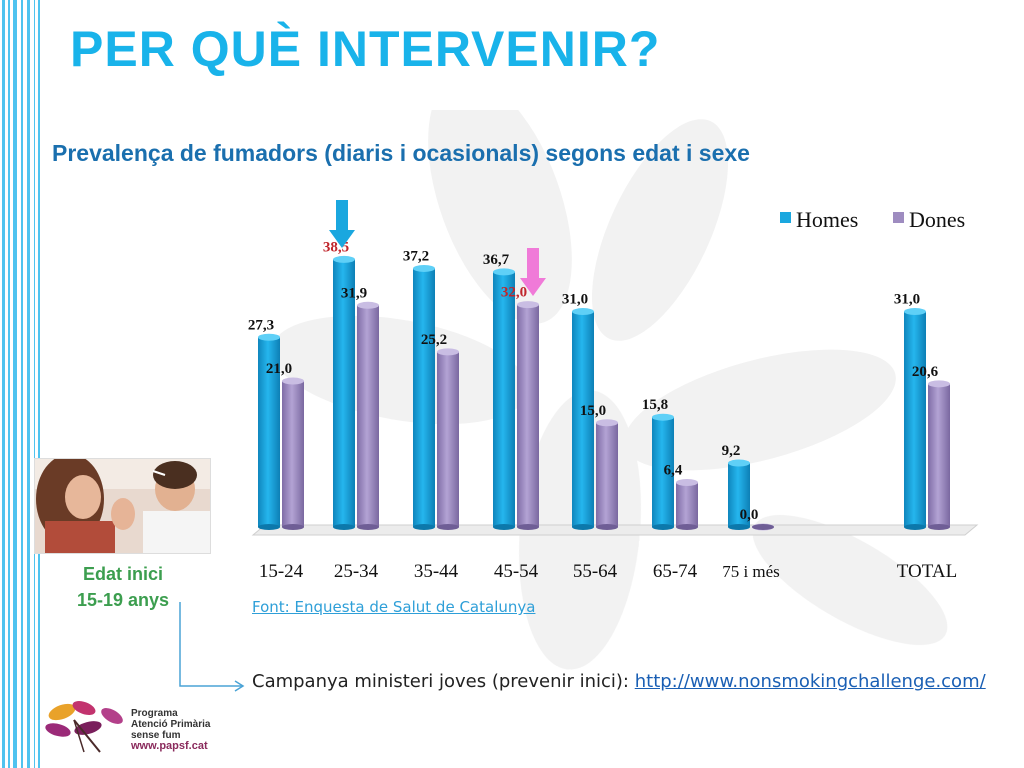 The height and width of the screenshot is (768, 1024). I want to click on bar-base-homes-TOTAL, so click(915, 527).